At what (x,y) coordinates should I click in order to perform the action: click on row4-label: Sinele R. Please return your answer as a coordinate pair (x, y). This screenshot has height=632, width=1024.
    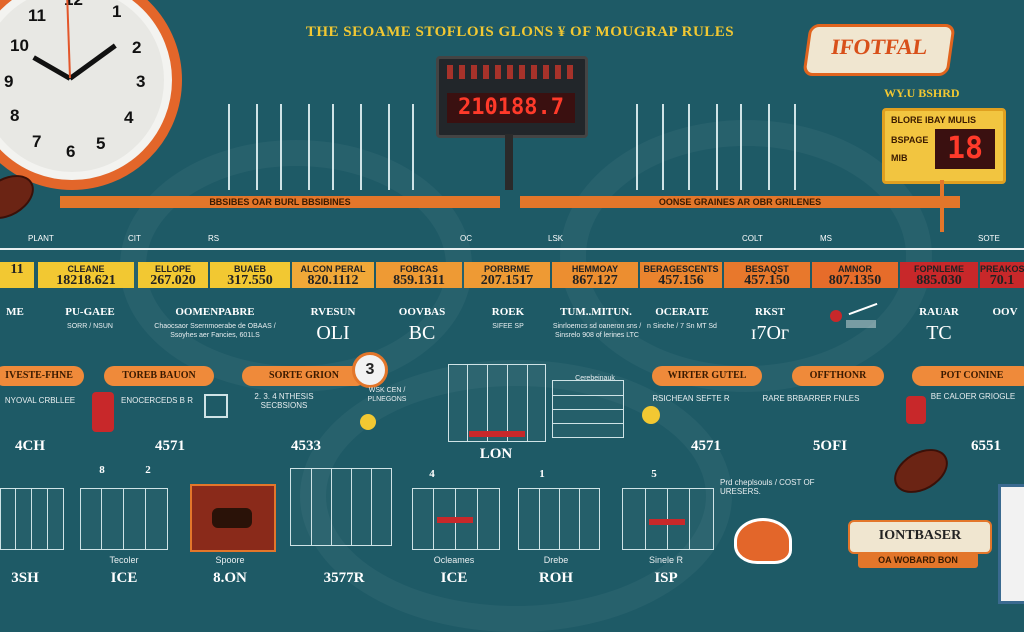
    Looking at the image, I should click on (666, 560).